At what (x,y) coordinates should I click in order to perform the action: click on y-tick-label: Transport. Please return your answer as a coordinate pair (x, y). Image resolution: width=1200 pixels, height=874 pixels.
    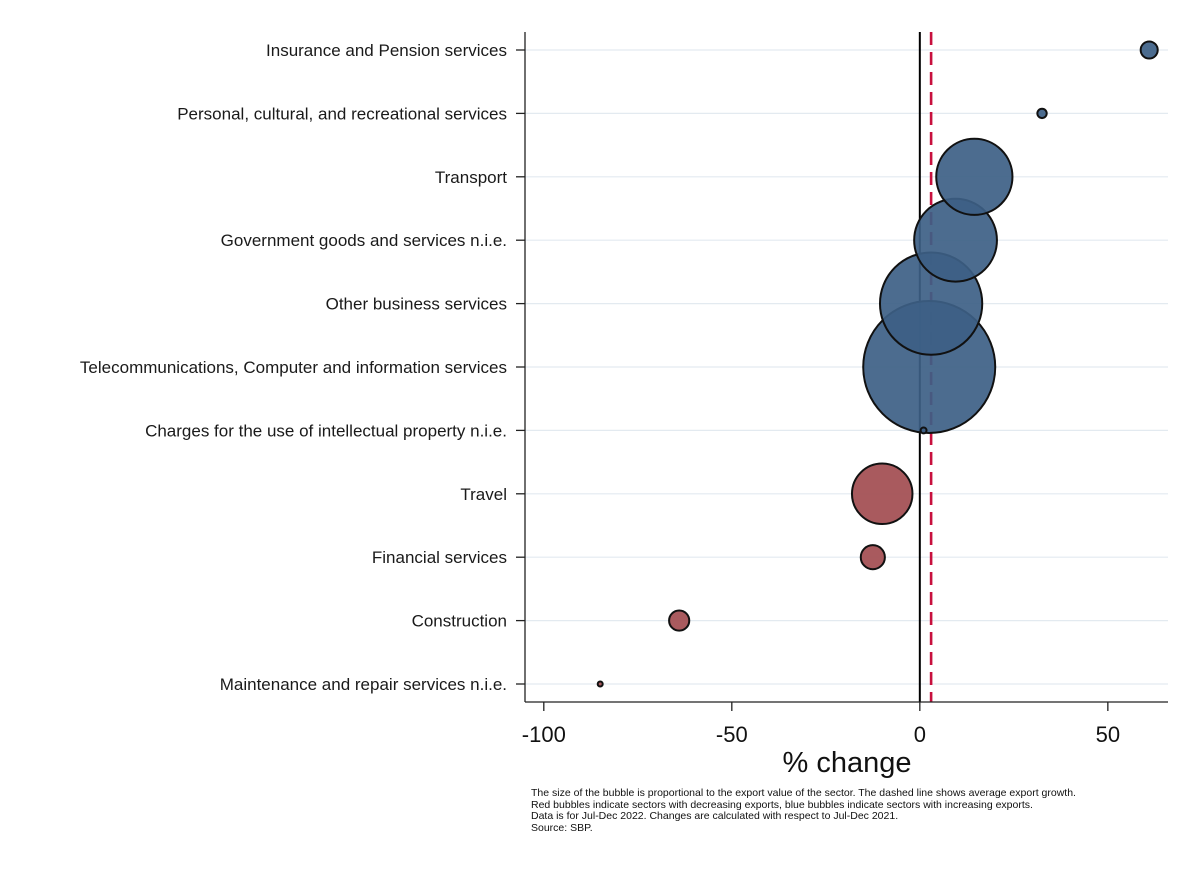
    Looking at the image, I should click on (471, 177).